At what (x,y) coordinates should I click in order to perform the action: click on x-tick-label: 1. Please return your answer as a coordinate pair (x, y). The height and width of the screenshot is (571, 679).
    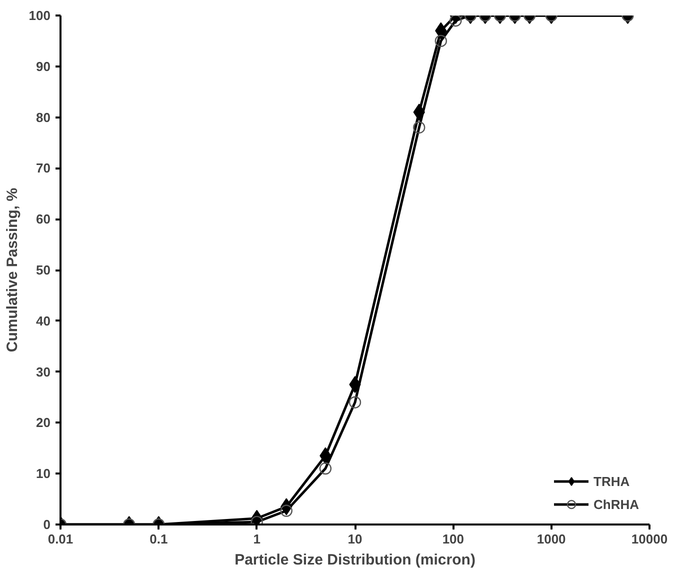
    Looking at the image, I should click on (256, 539).